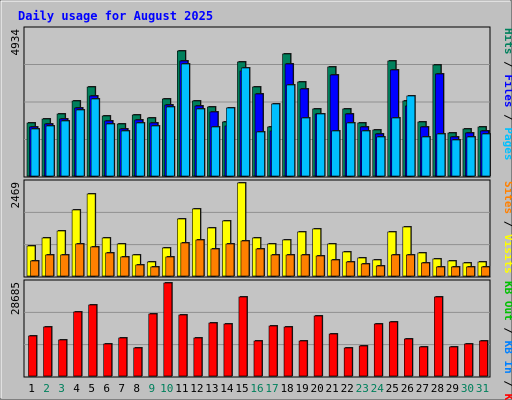  Describe the element at coordinates (347, 388) in the screenshot. I see `x-tick-label-day-22: 22` at that location.